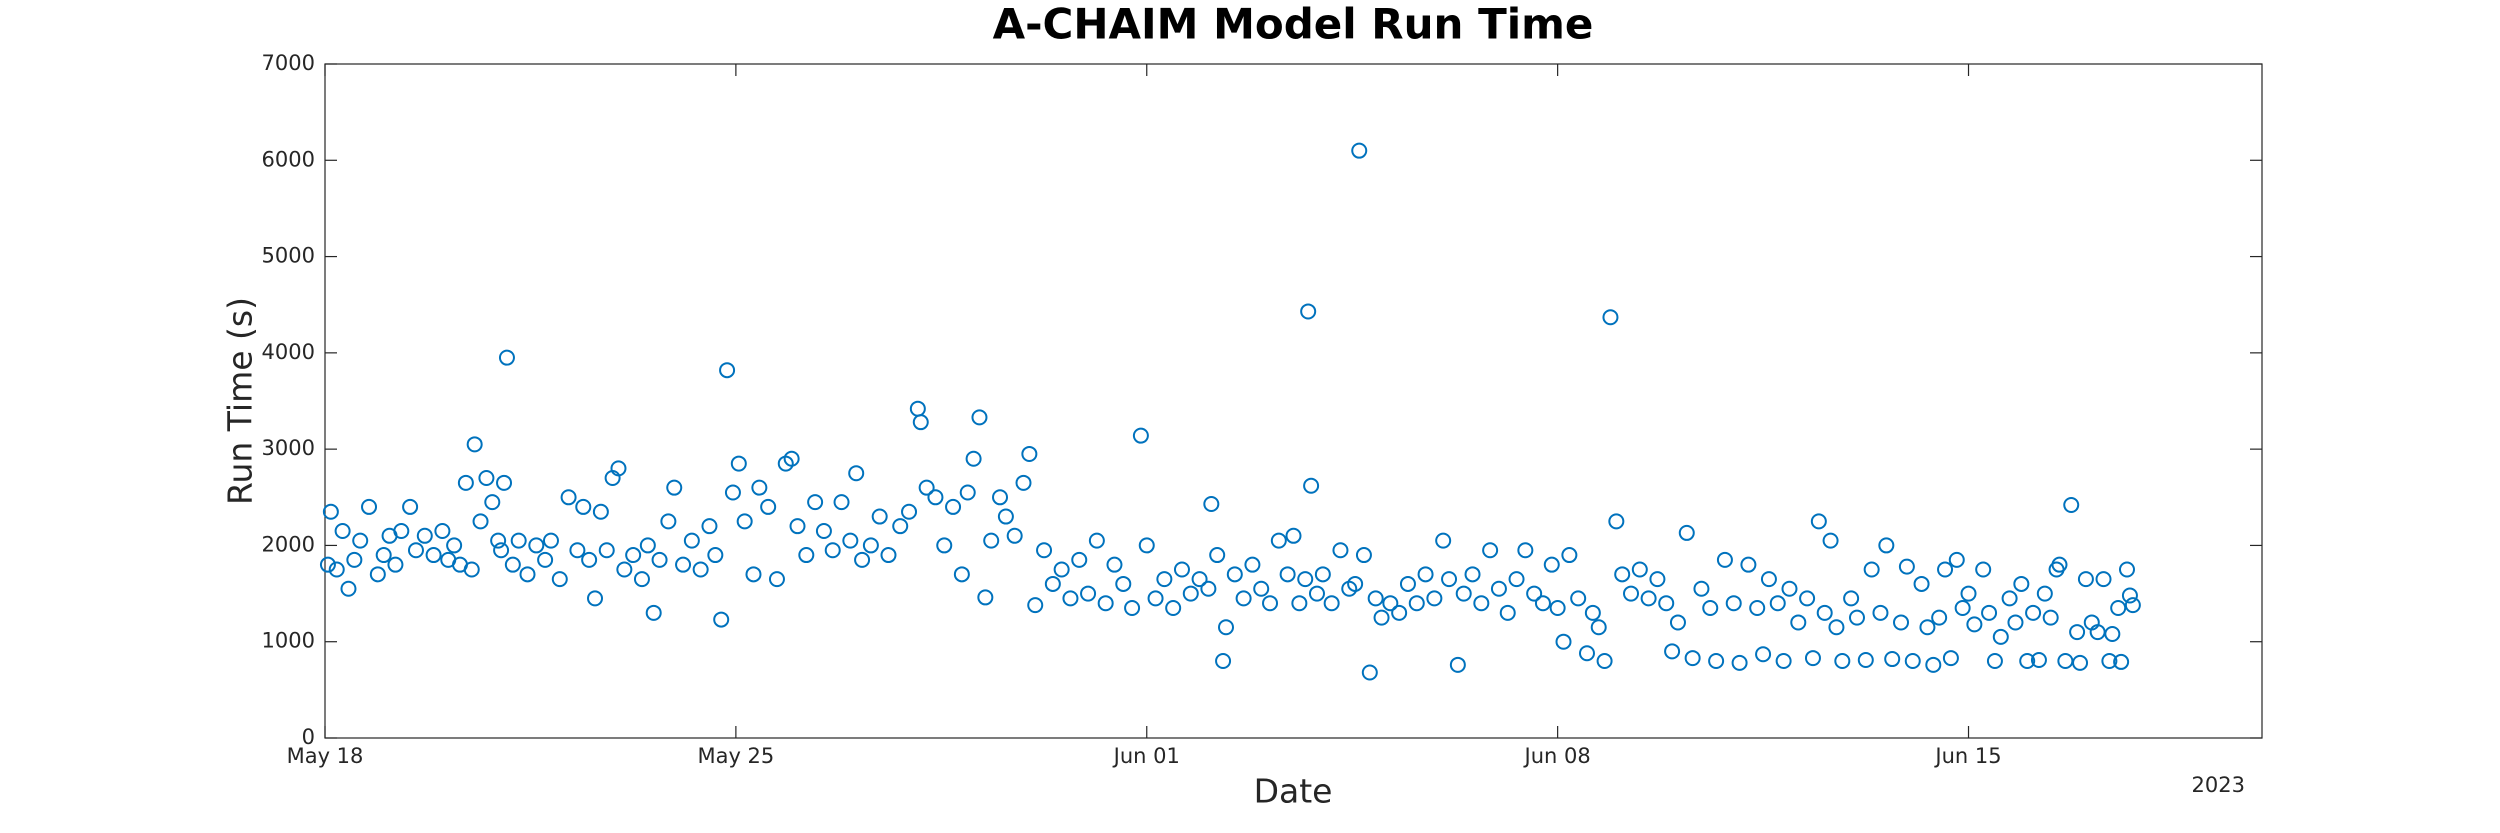 This screenshot has width=2500, height=833. What do you see at coordinates (288, 159) in the screenshot?
I see `y-tick-label: 6000` at bounding box center [288, 159].